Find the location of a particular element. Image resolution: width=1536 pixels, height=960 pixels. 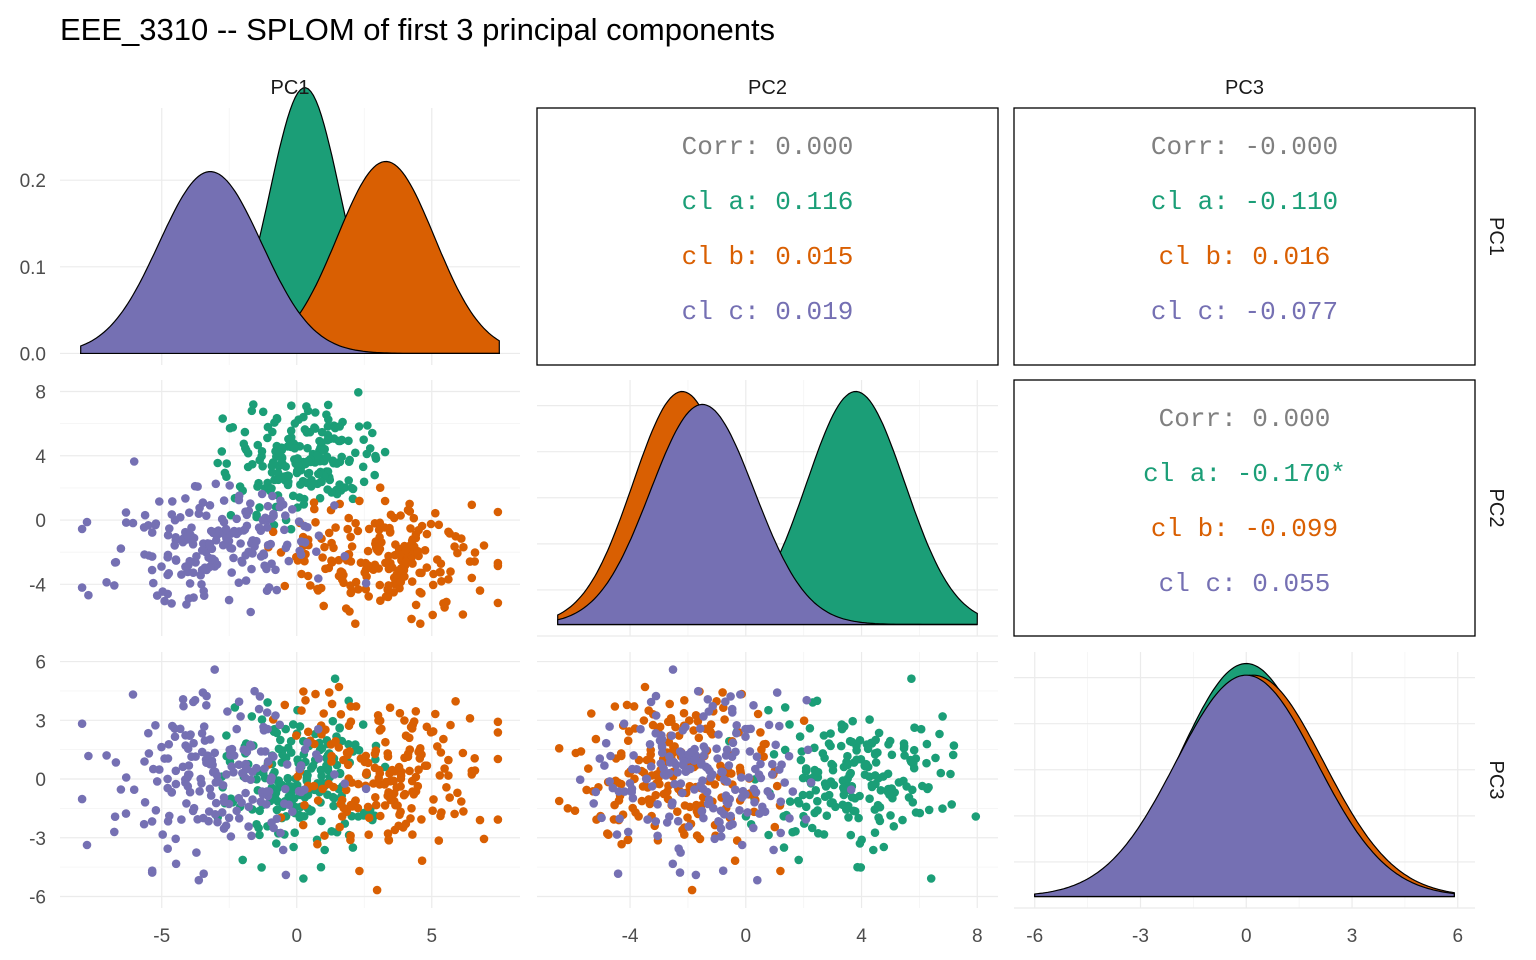

tick-label-x-pc2: 0 is located at coordinates (746, 936).